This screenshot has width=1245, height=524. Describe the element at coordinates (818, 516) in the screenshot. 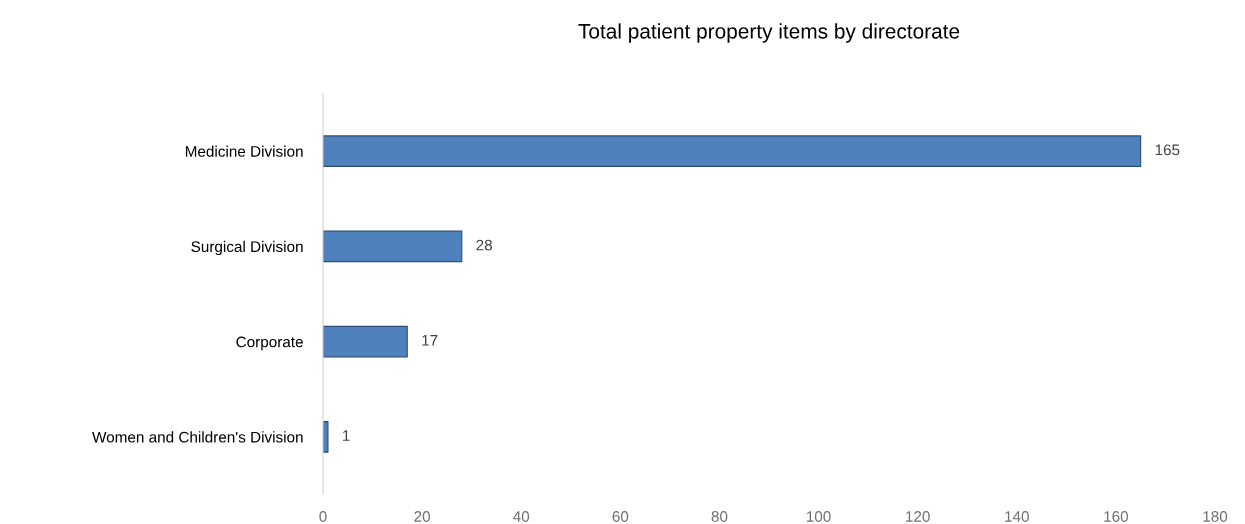

I see `x-tick-label: 100` at that location.